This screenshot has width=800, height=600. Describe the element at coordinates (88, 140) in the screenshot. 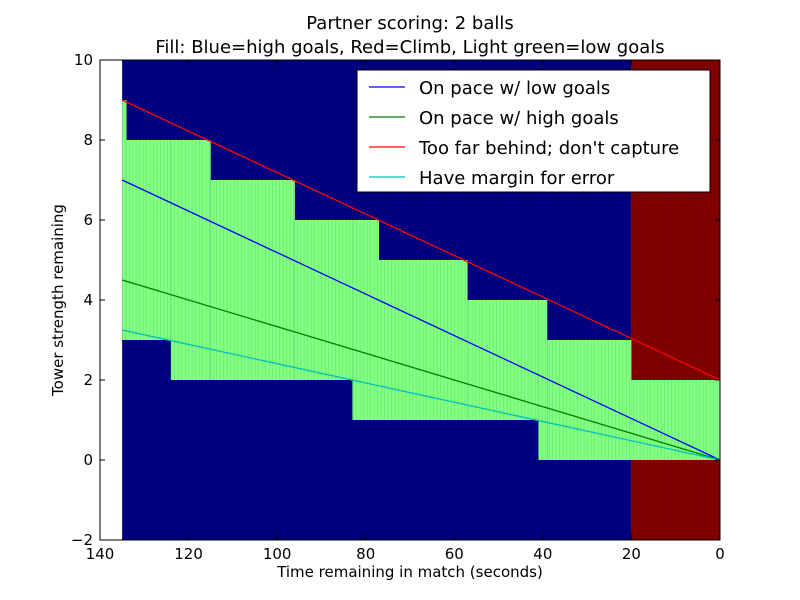

I see `y-tick-label: 8` at that location.